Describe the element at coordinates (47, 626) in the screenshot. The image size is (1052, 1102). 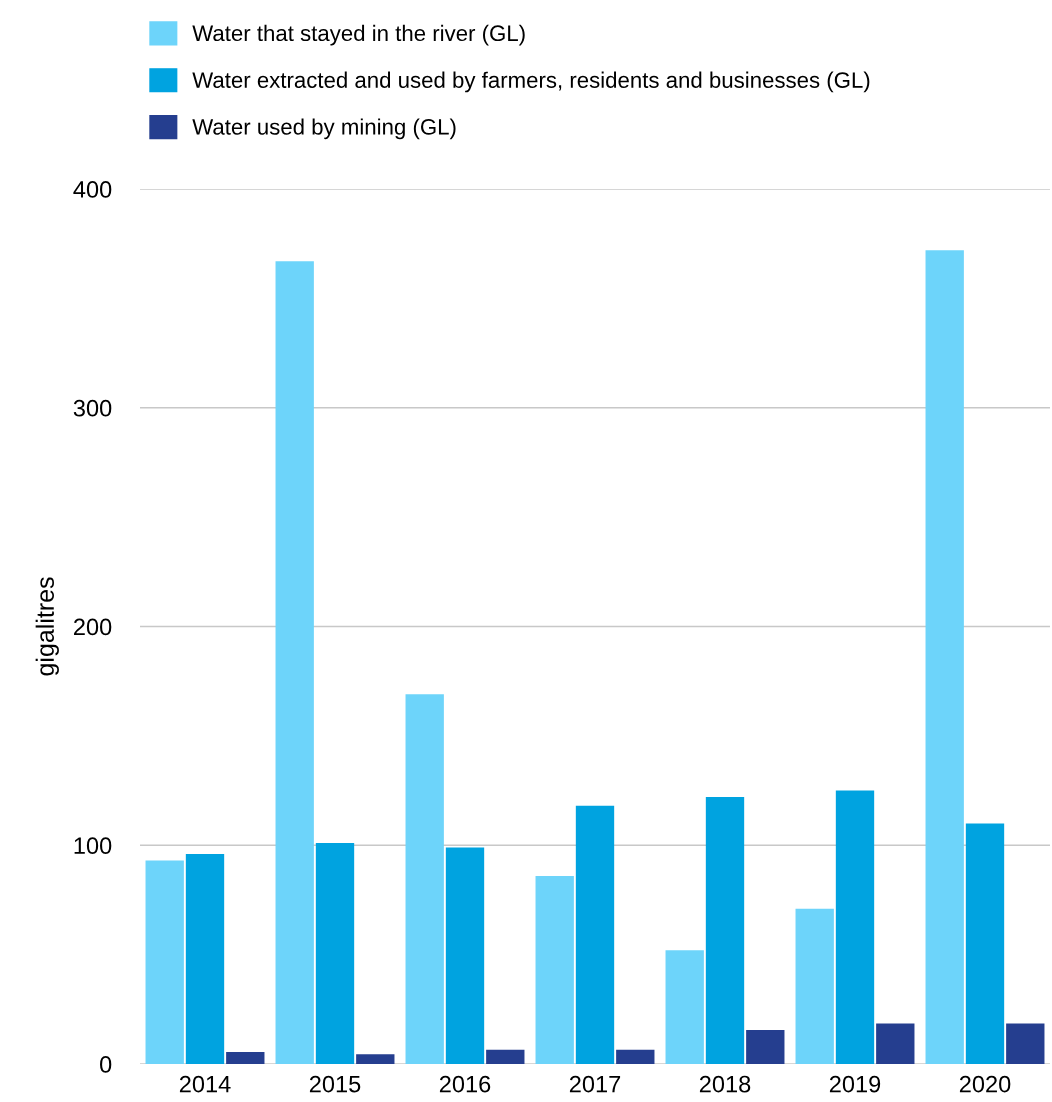
I see `y-axis-title: gigalitres` at that location.